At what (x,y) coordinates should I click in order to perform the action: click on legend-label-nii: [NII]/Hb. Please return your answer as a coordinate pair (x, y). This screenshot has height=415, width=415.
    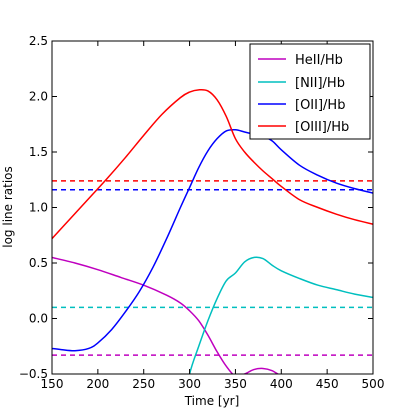
    Looking at the image, I should click on (320, 83).